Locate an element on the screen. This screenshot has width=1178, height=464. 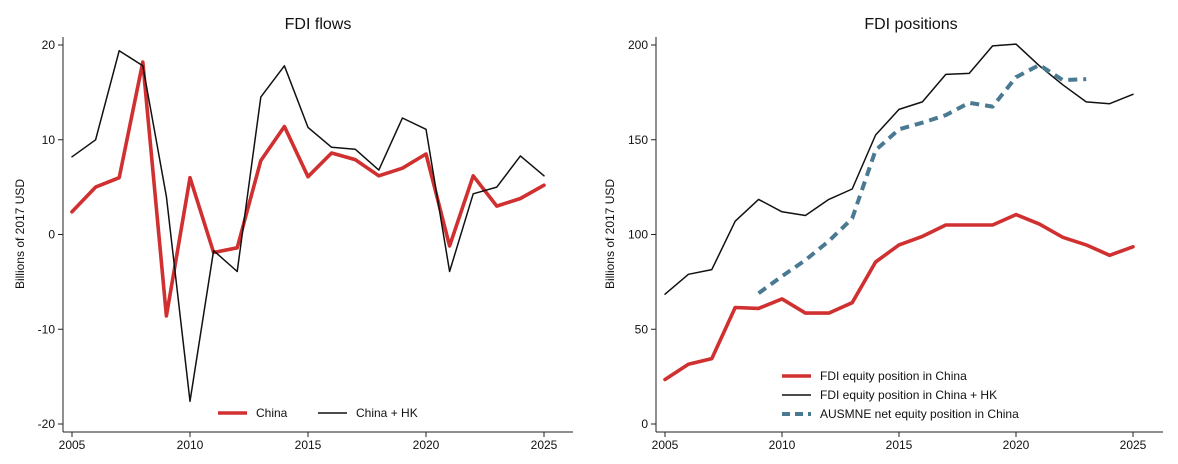
fdi-flows-y-axis-label: Billions of 2017 USD is located at coordinates (20, 234).